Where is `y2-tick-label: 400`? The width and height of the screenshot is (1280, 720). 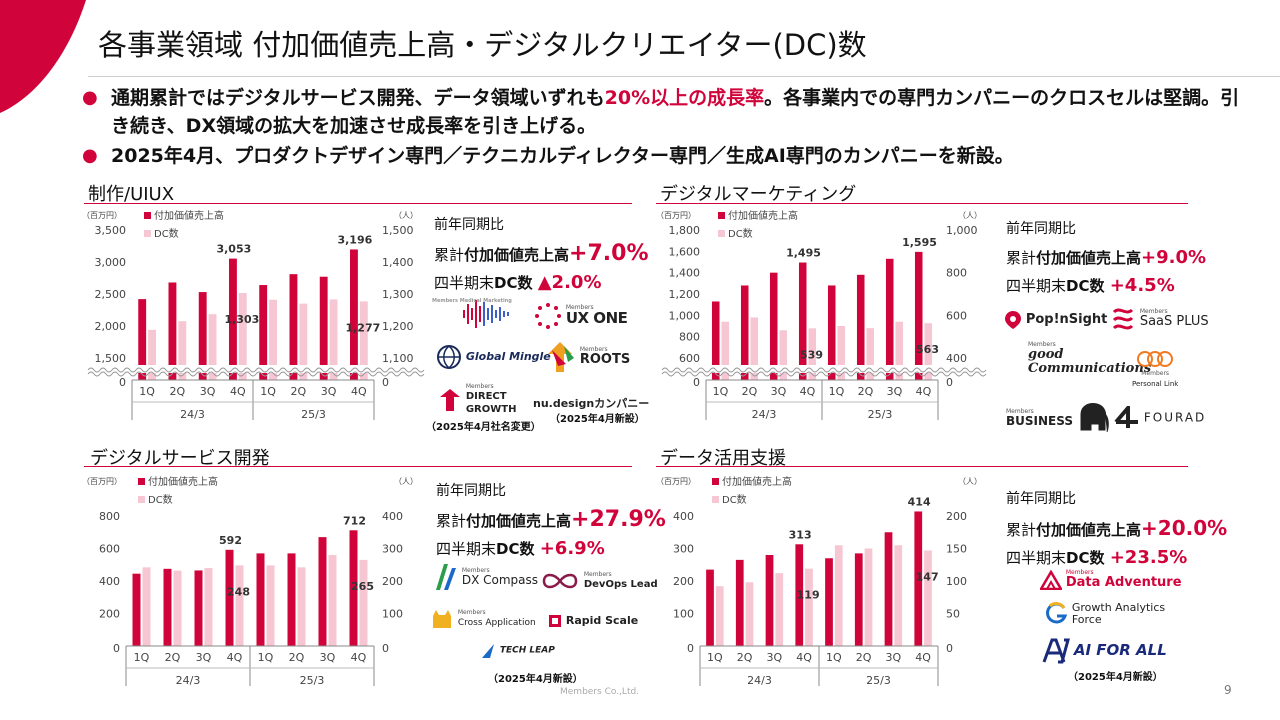 y2-tick-label: 400 is located at coordinates (956, 358).